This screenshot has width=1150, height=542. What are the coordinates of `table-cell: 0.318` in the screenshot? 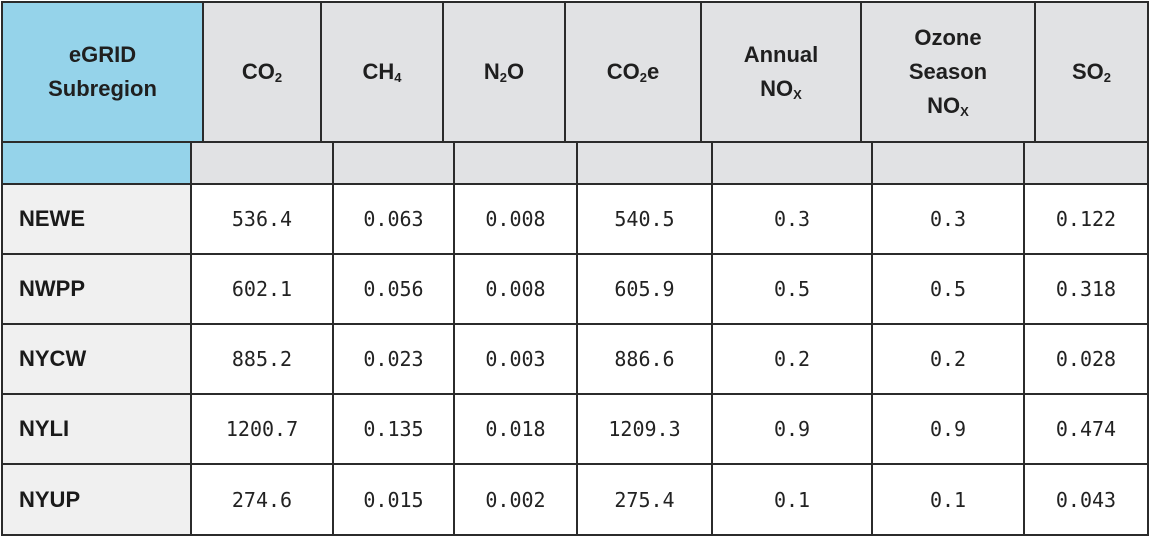 It's located at (1086, 289).